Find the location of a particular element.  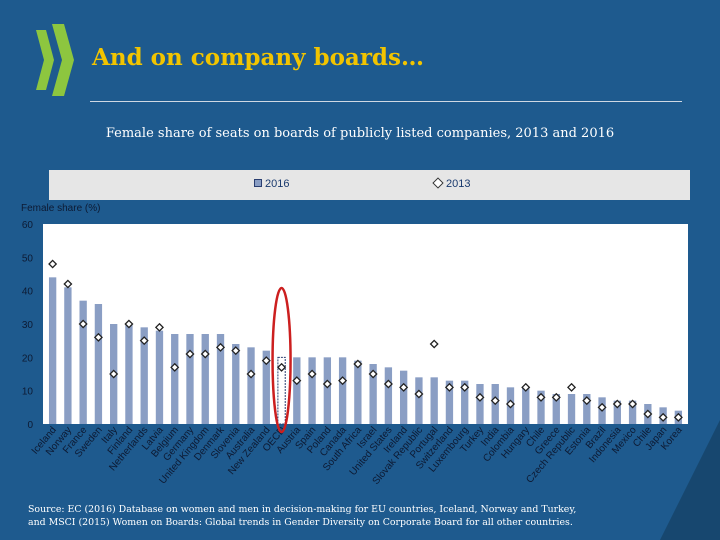

highlight-ring is located at coordinates (281, 360).